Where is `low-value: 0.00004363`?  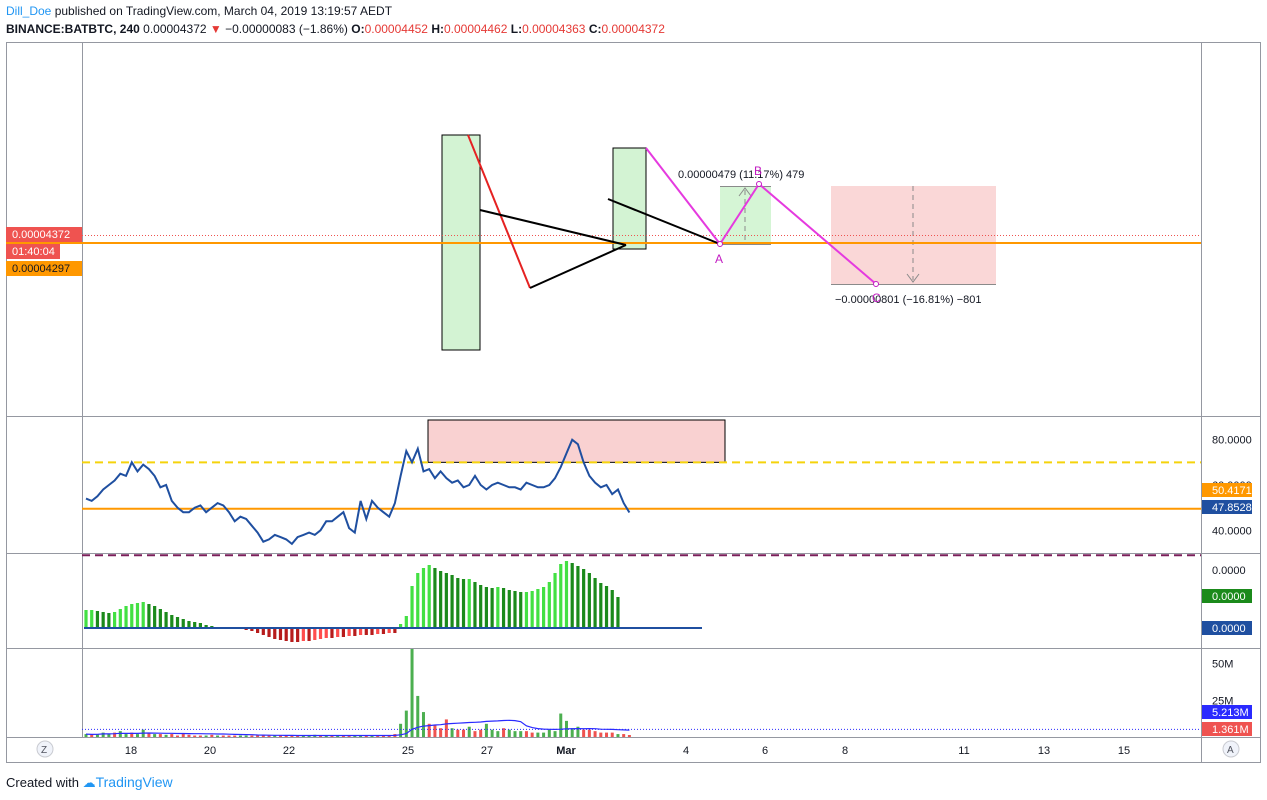 low-value: 0.00004363 is located at coordinates (554, 29).